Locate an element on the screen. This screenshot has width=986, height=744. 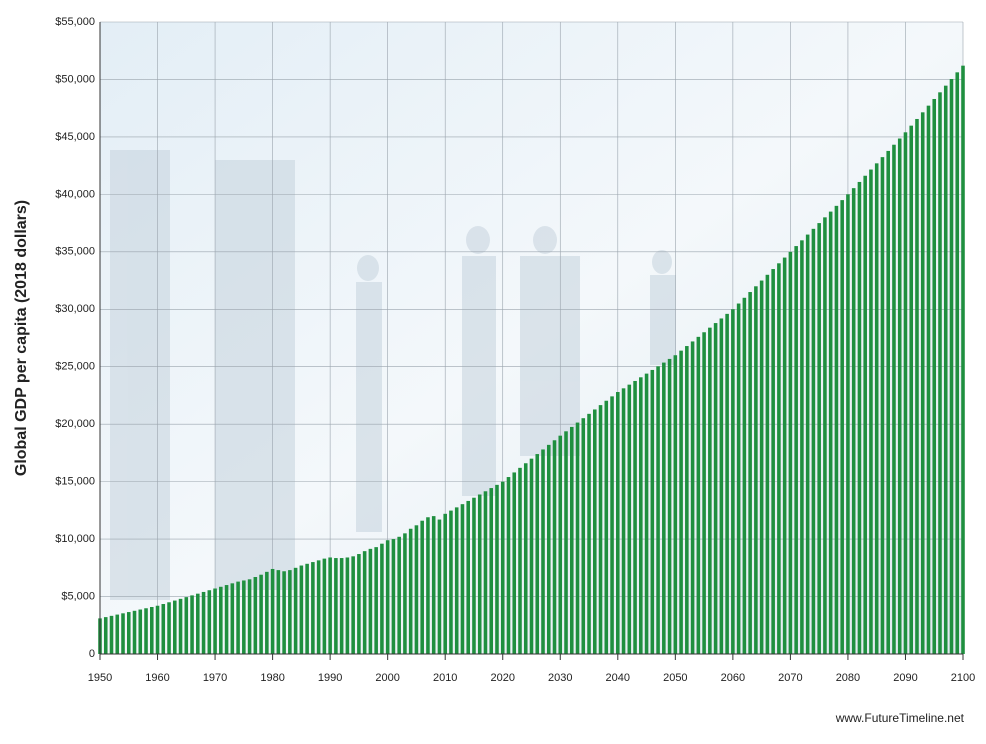
y-tick-label: $55,000 is located at coordinates (75, 22).